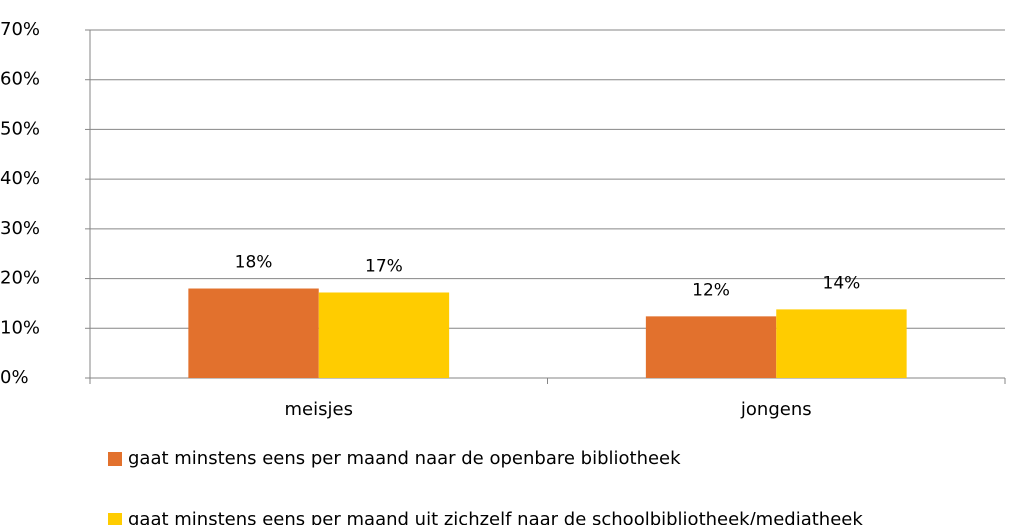 Image resolution: width=1011 pixels, height=525 pixels. What do you see at coordinates (20, 79) in the screenshot?
I see `y-tick-label: 60%` at bounding box center [20, 79].